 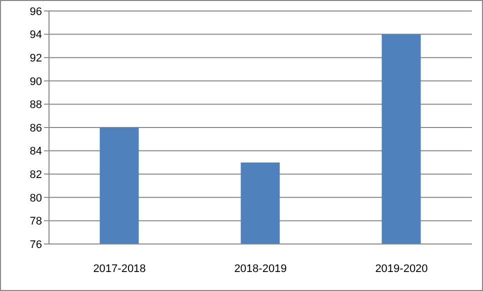 I want to click on y-tick-label: 88, so click(x=36, y=105).